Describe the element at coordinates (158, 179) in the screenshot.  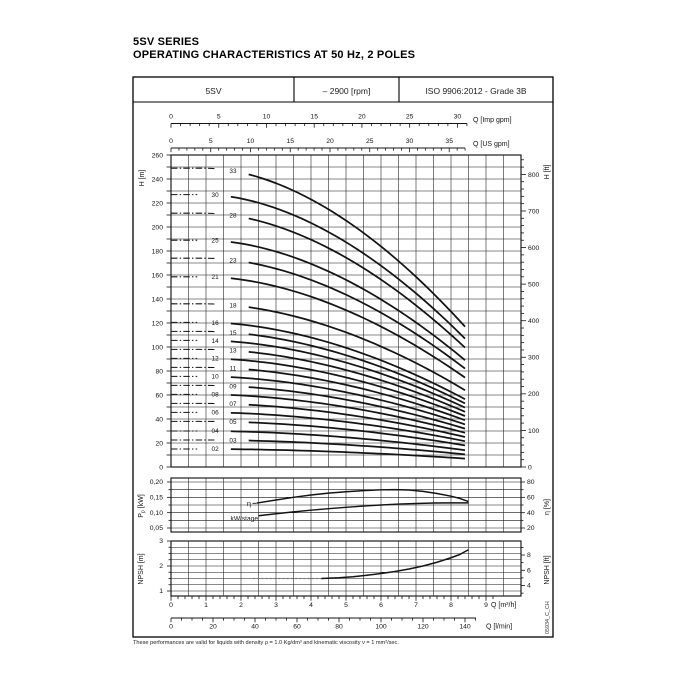
I see `h-m-tick: 240` at that location.